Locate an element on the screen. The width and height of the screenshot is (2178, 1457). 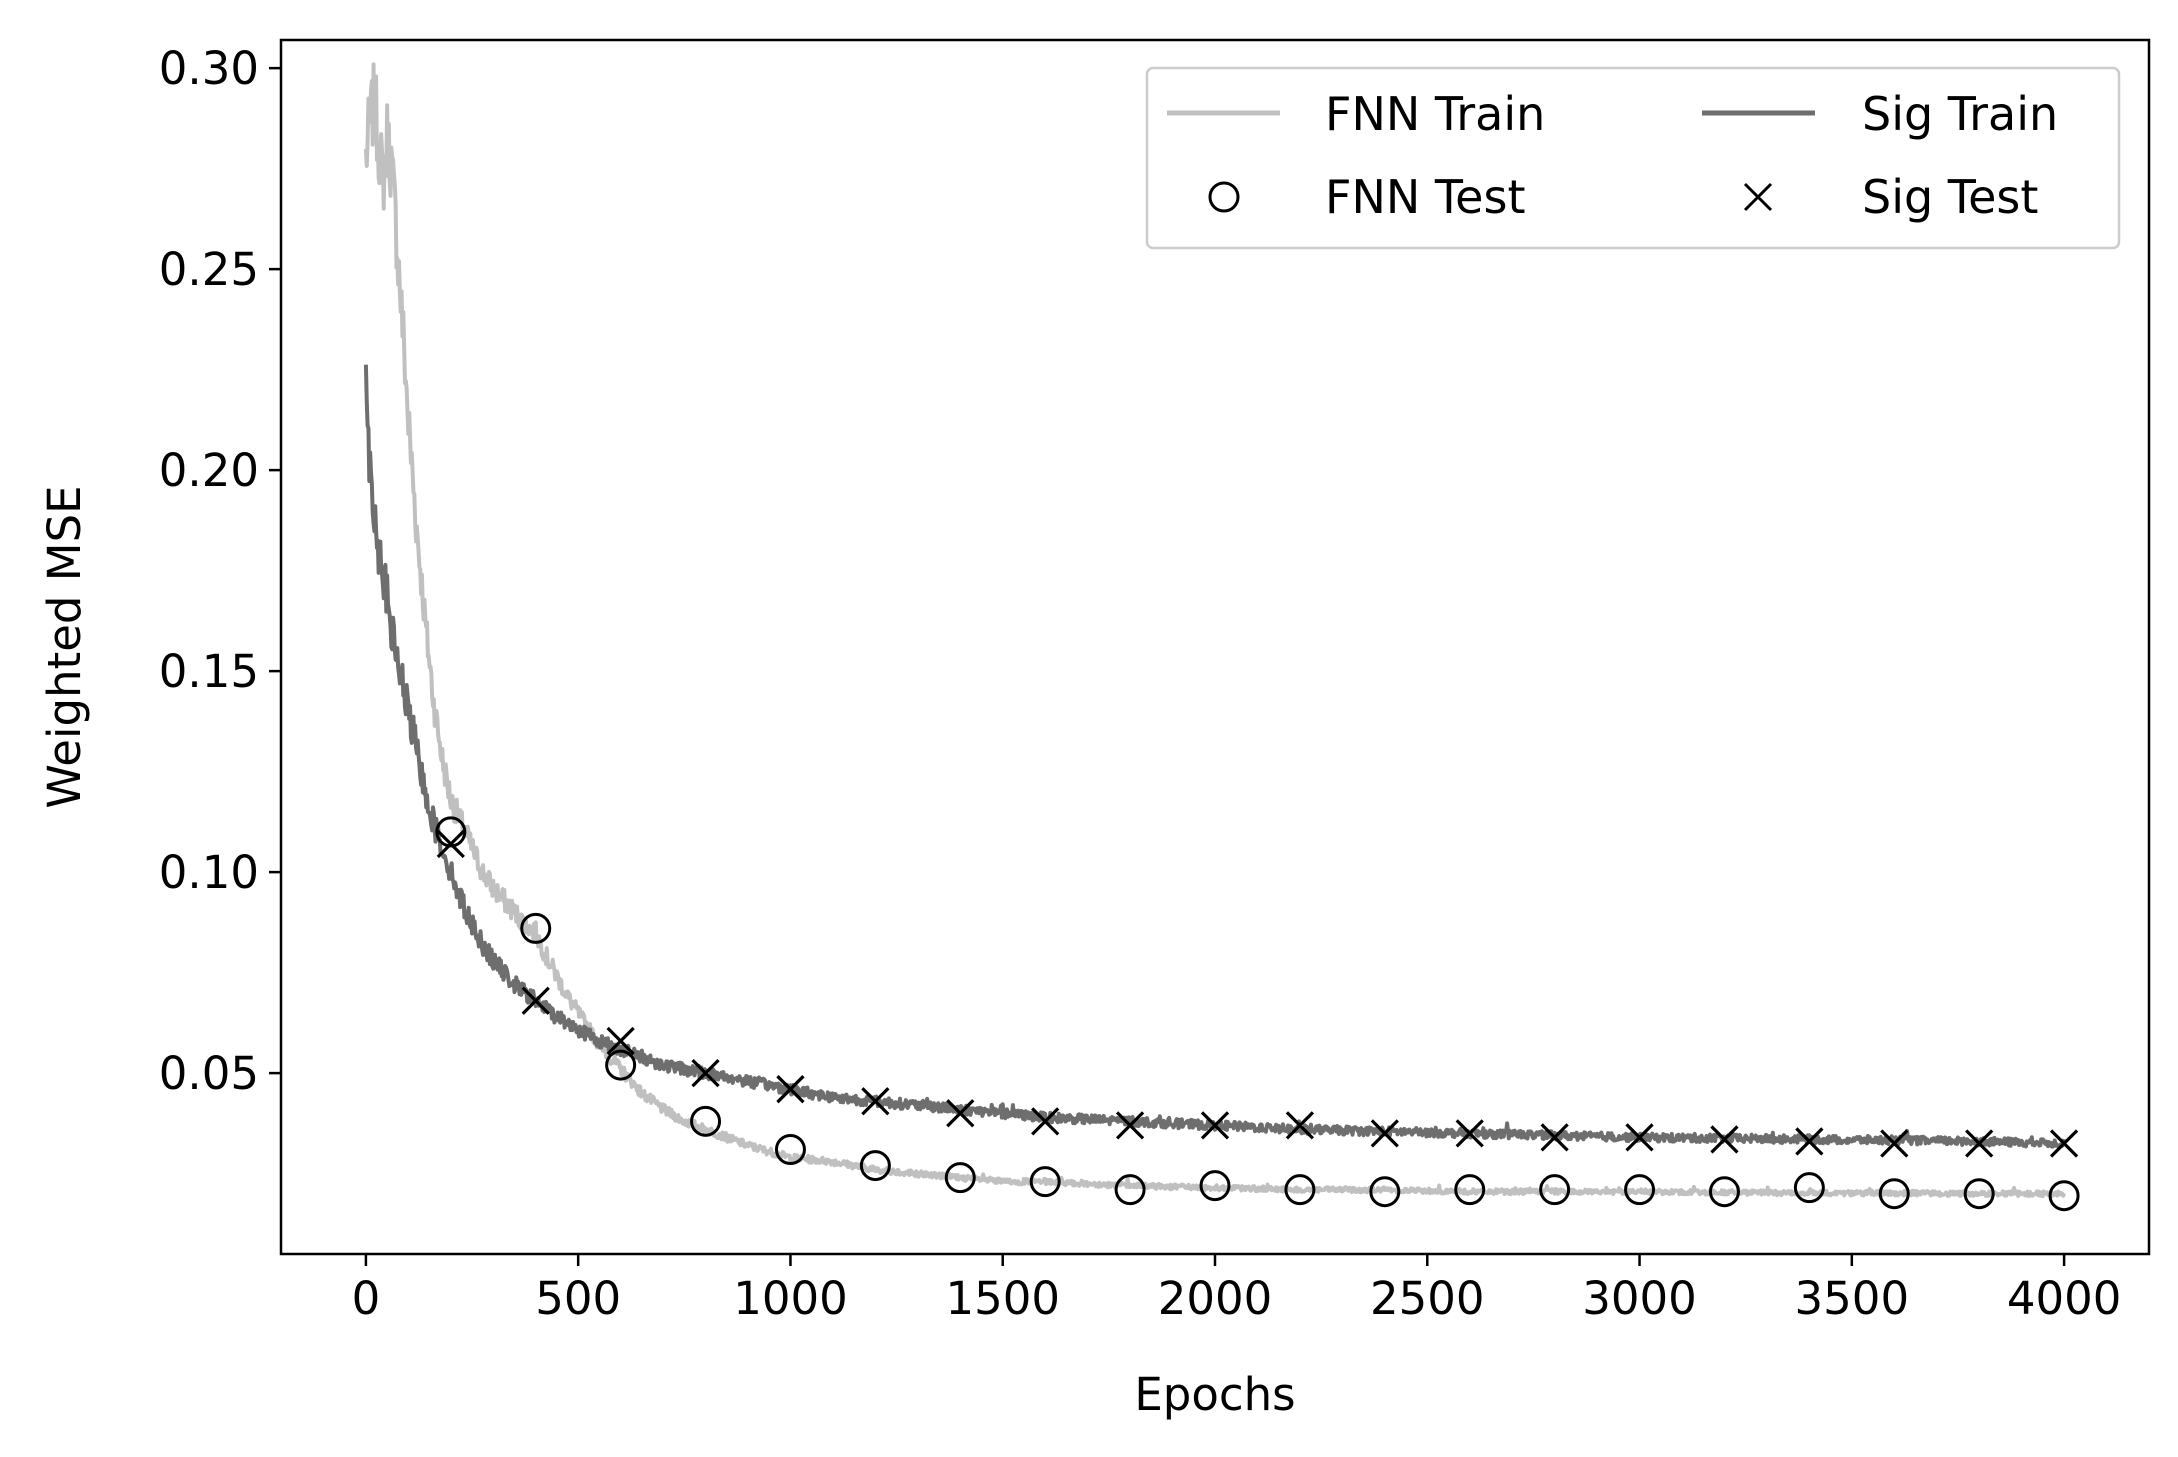
x-tick-label: 500 is located at coordinates (578, 1298).